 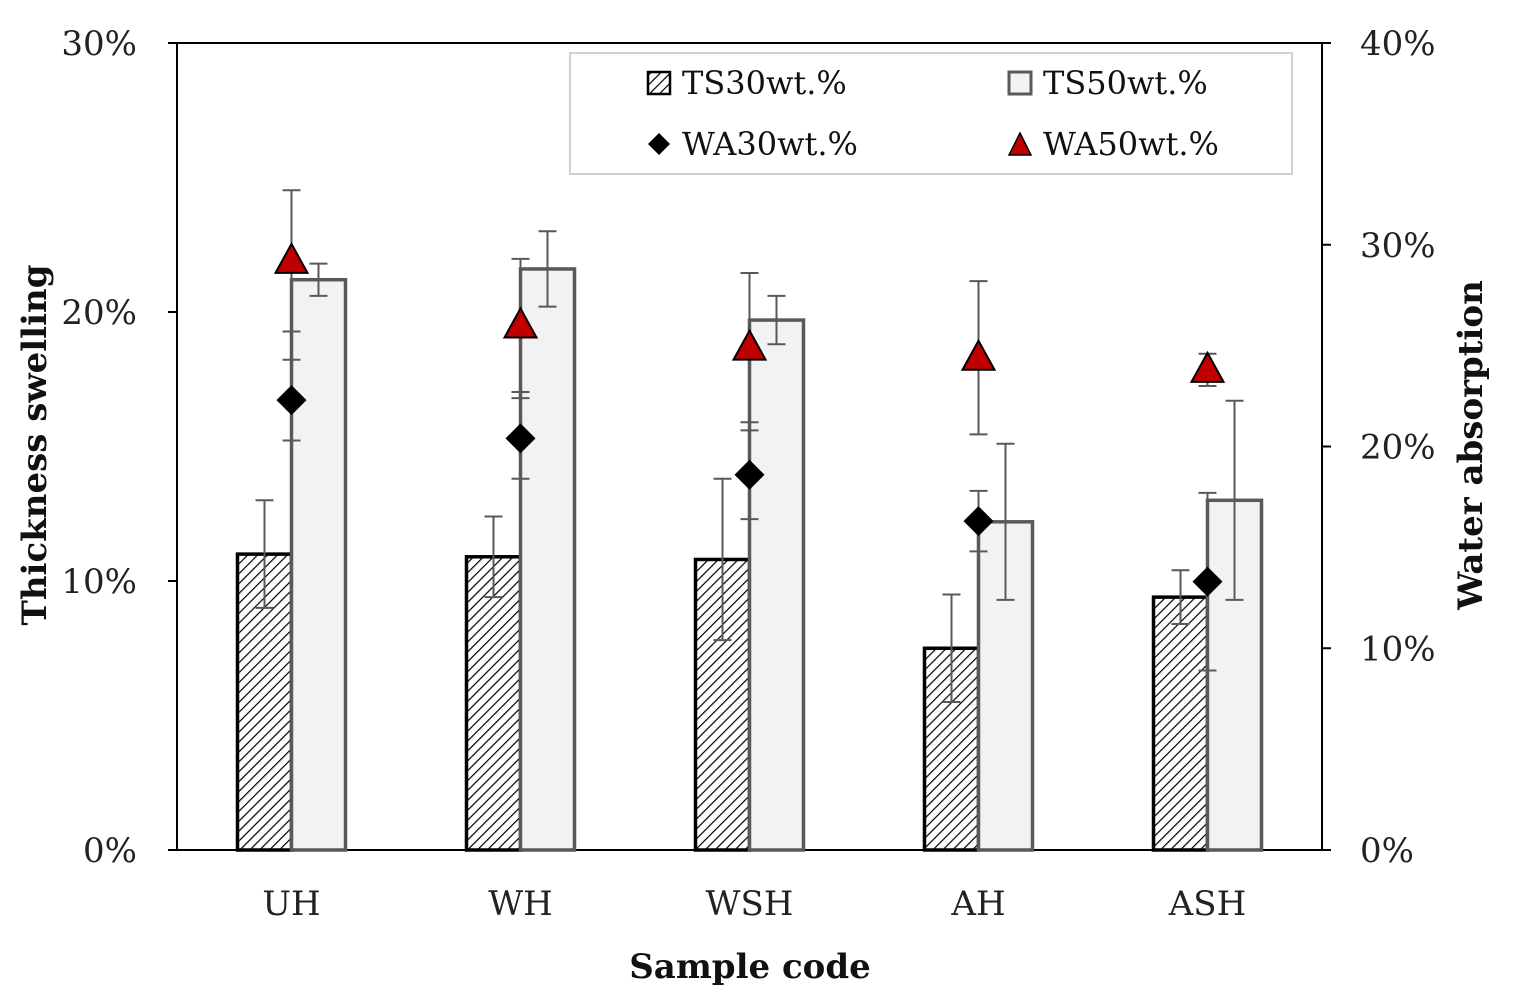 I want to click on marker-wa30wt--wh, so click(x=520, y=438).